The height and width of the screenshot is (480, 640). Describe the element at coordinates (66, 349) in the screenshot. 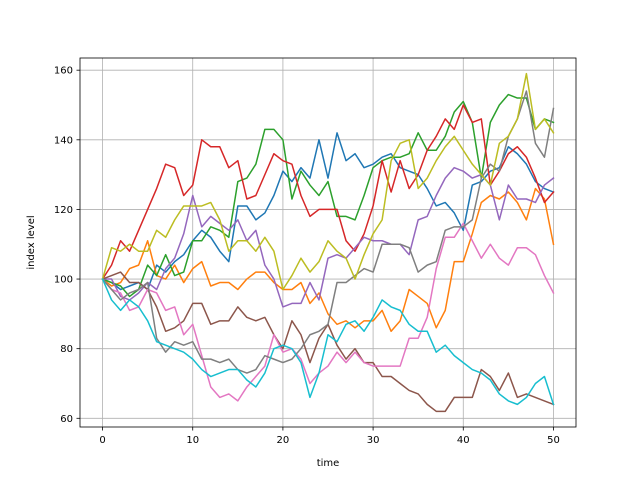

I see `y-tick-label: 80` at that location.